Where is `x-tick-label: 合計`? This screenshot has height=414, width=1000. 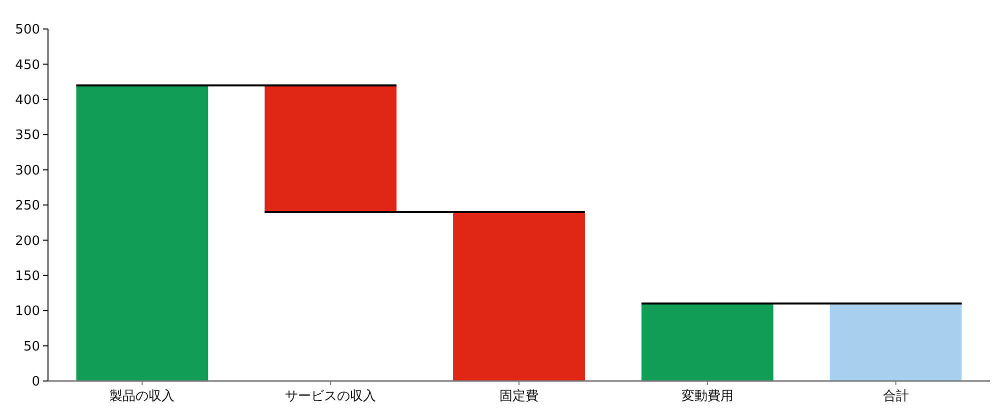
x-tick-label: 合計 is located at coordinates (895, 396).